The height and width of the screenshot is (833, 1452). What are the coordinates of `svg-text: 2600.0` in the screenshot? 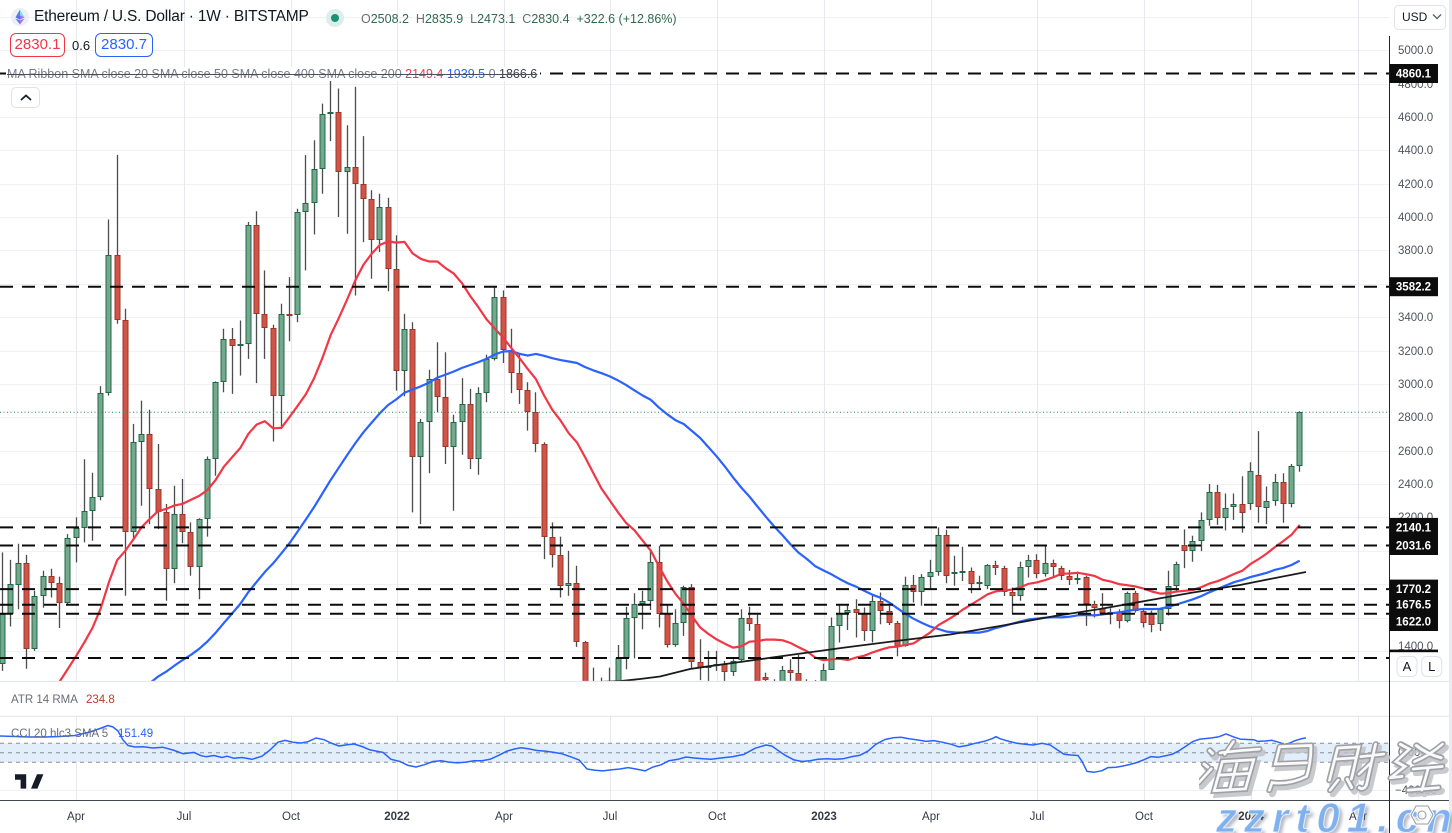 It's located at (1415, 452).